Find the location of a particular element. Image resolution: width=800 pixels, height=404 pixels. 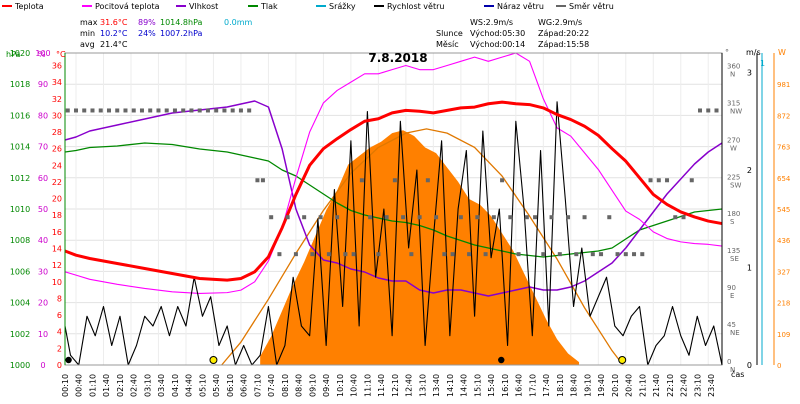

solar-tick-label: 545 is located at coordinates (783, 210).